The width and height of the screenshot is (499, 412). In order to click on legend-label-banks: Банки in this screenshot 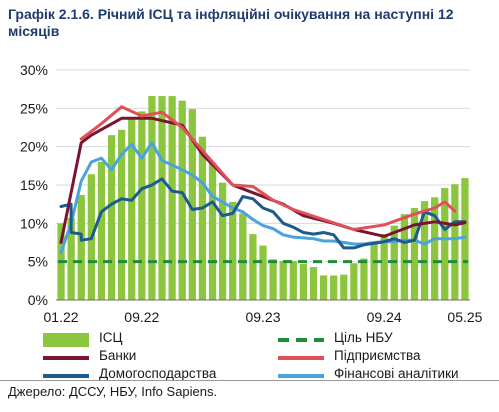, I will do `click(118, 355)`.